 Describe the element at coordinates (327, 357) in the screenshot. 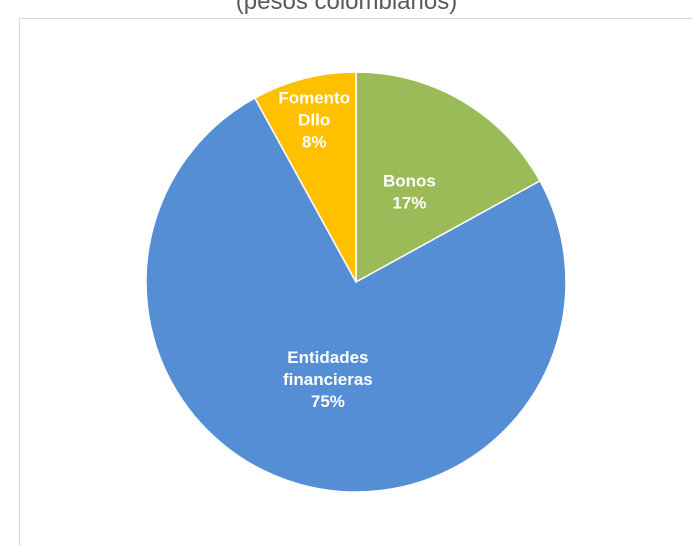

I see `pie-slice-name-label: Entidades` at that location.